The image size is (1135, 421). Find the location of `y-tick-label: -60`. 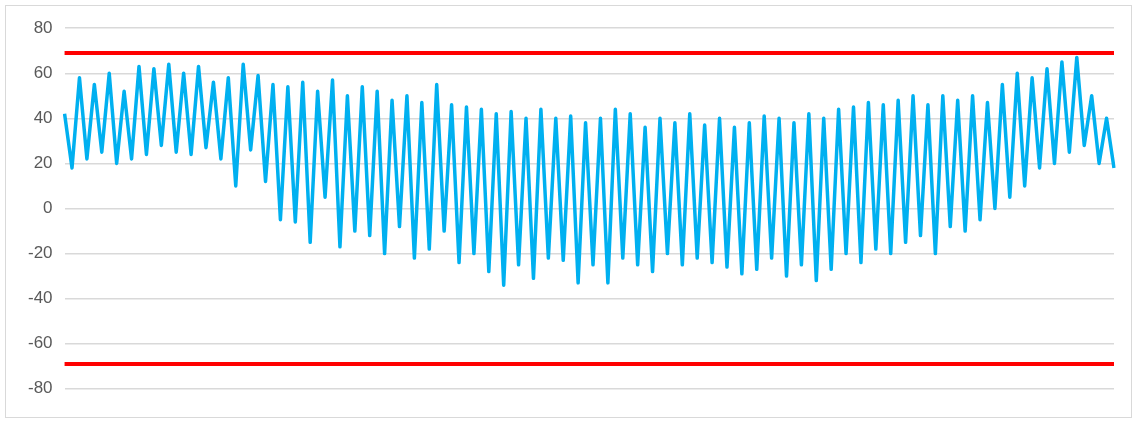

y-tick-label: -60 is located at coordinates (40, 343).